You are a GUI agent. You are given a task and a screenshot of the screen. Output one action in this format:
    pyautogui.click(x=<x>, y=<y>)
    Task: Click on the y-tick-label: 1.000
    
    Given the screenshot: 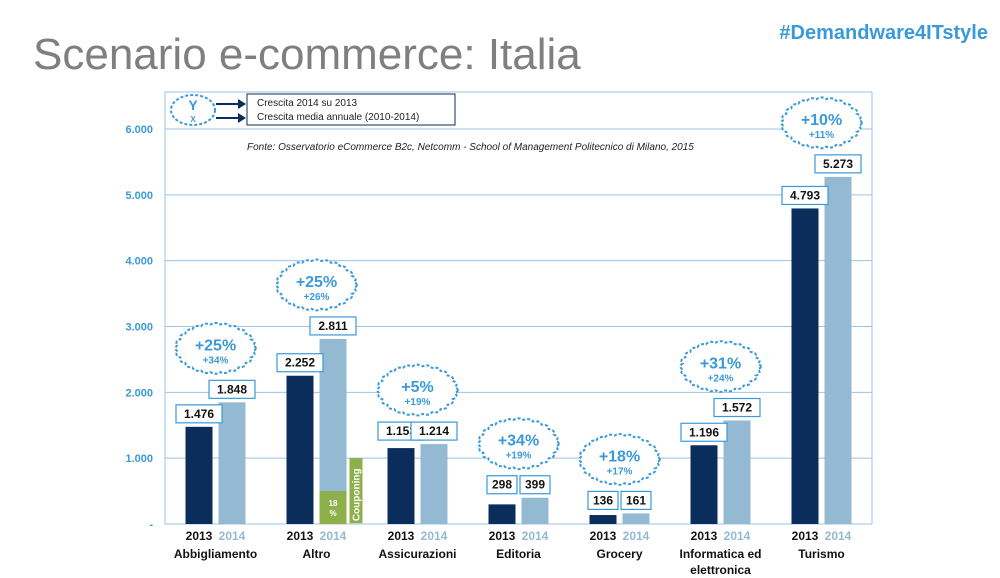 What is the action you would take?
    pyautogui.click(x=139, y=459)
    